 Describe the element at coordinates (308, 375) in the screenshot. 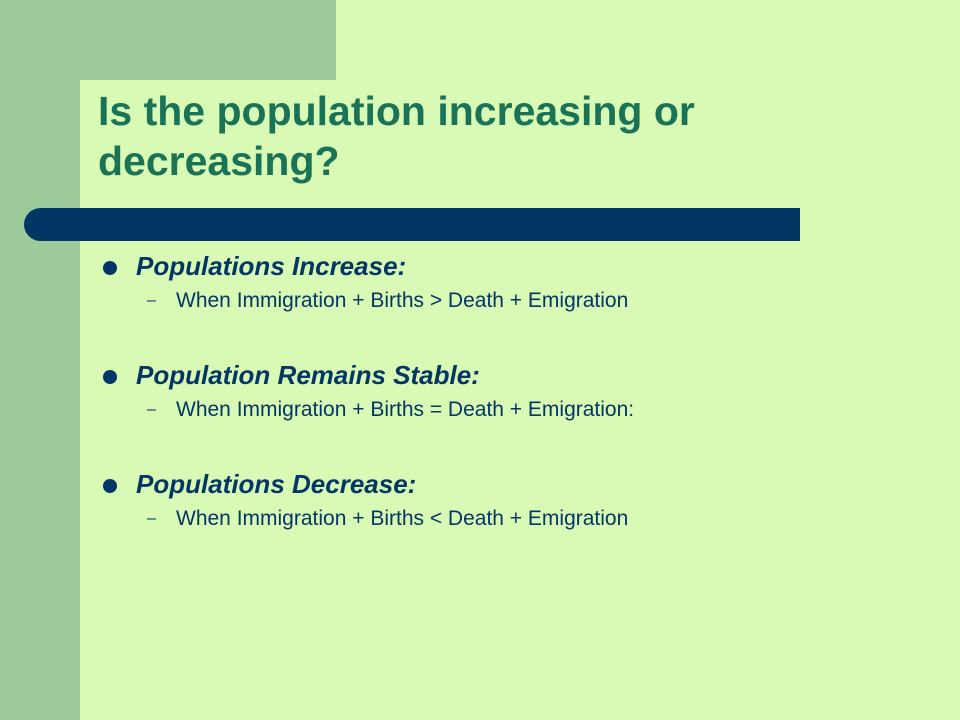

I see `bullet-label: Population Remains Stable:` at that location.